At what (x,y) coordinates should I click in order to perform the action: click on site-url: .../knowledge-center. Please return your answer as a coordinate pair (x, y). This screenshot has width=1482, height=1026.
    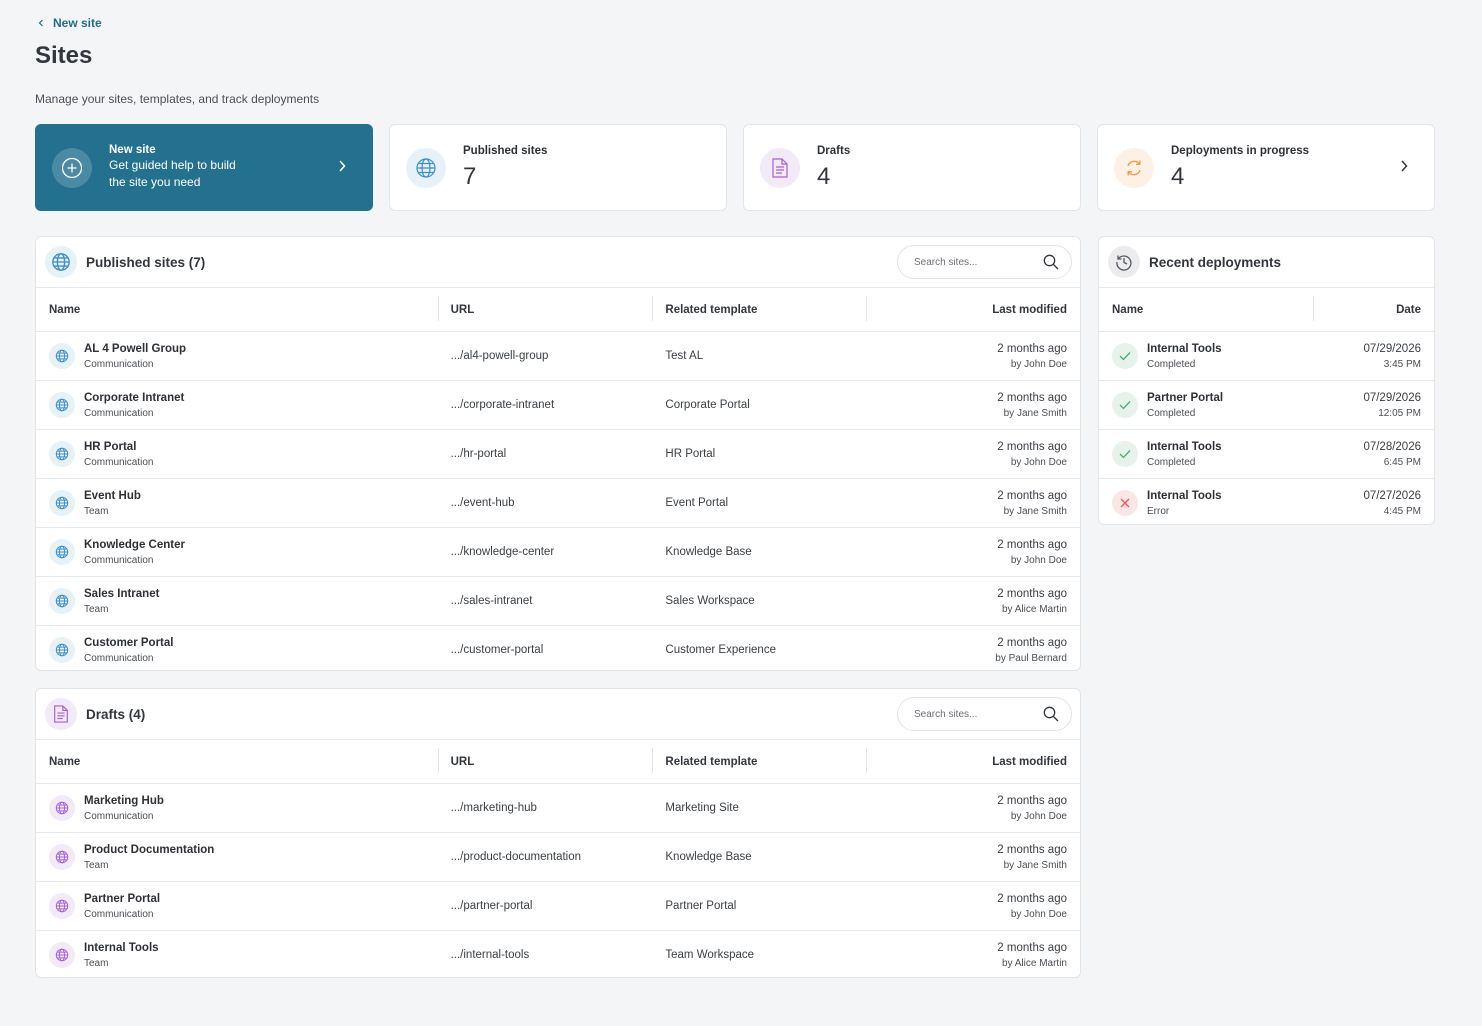
    Looking at the image, I should click on (502, 552).